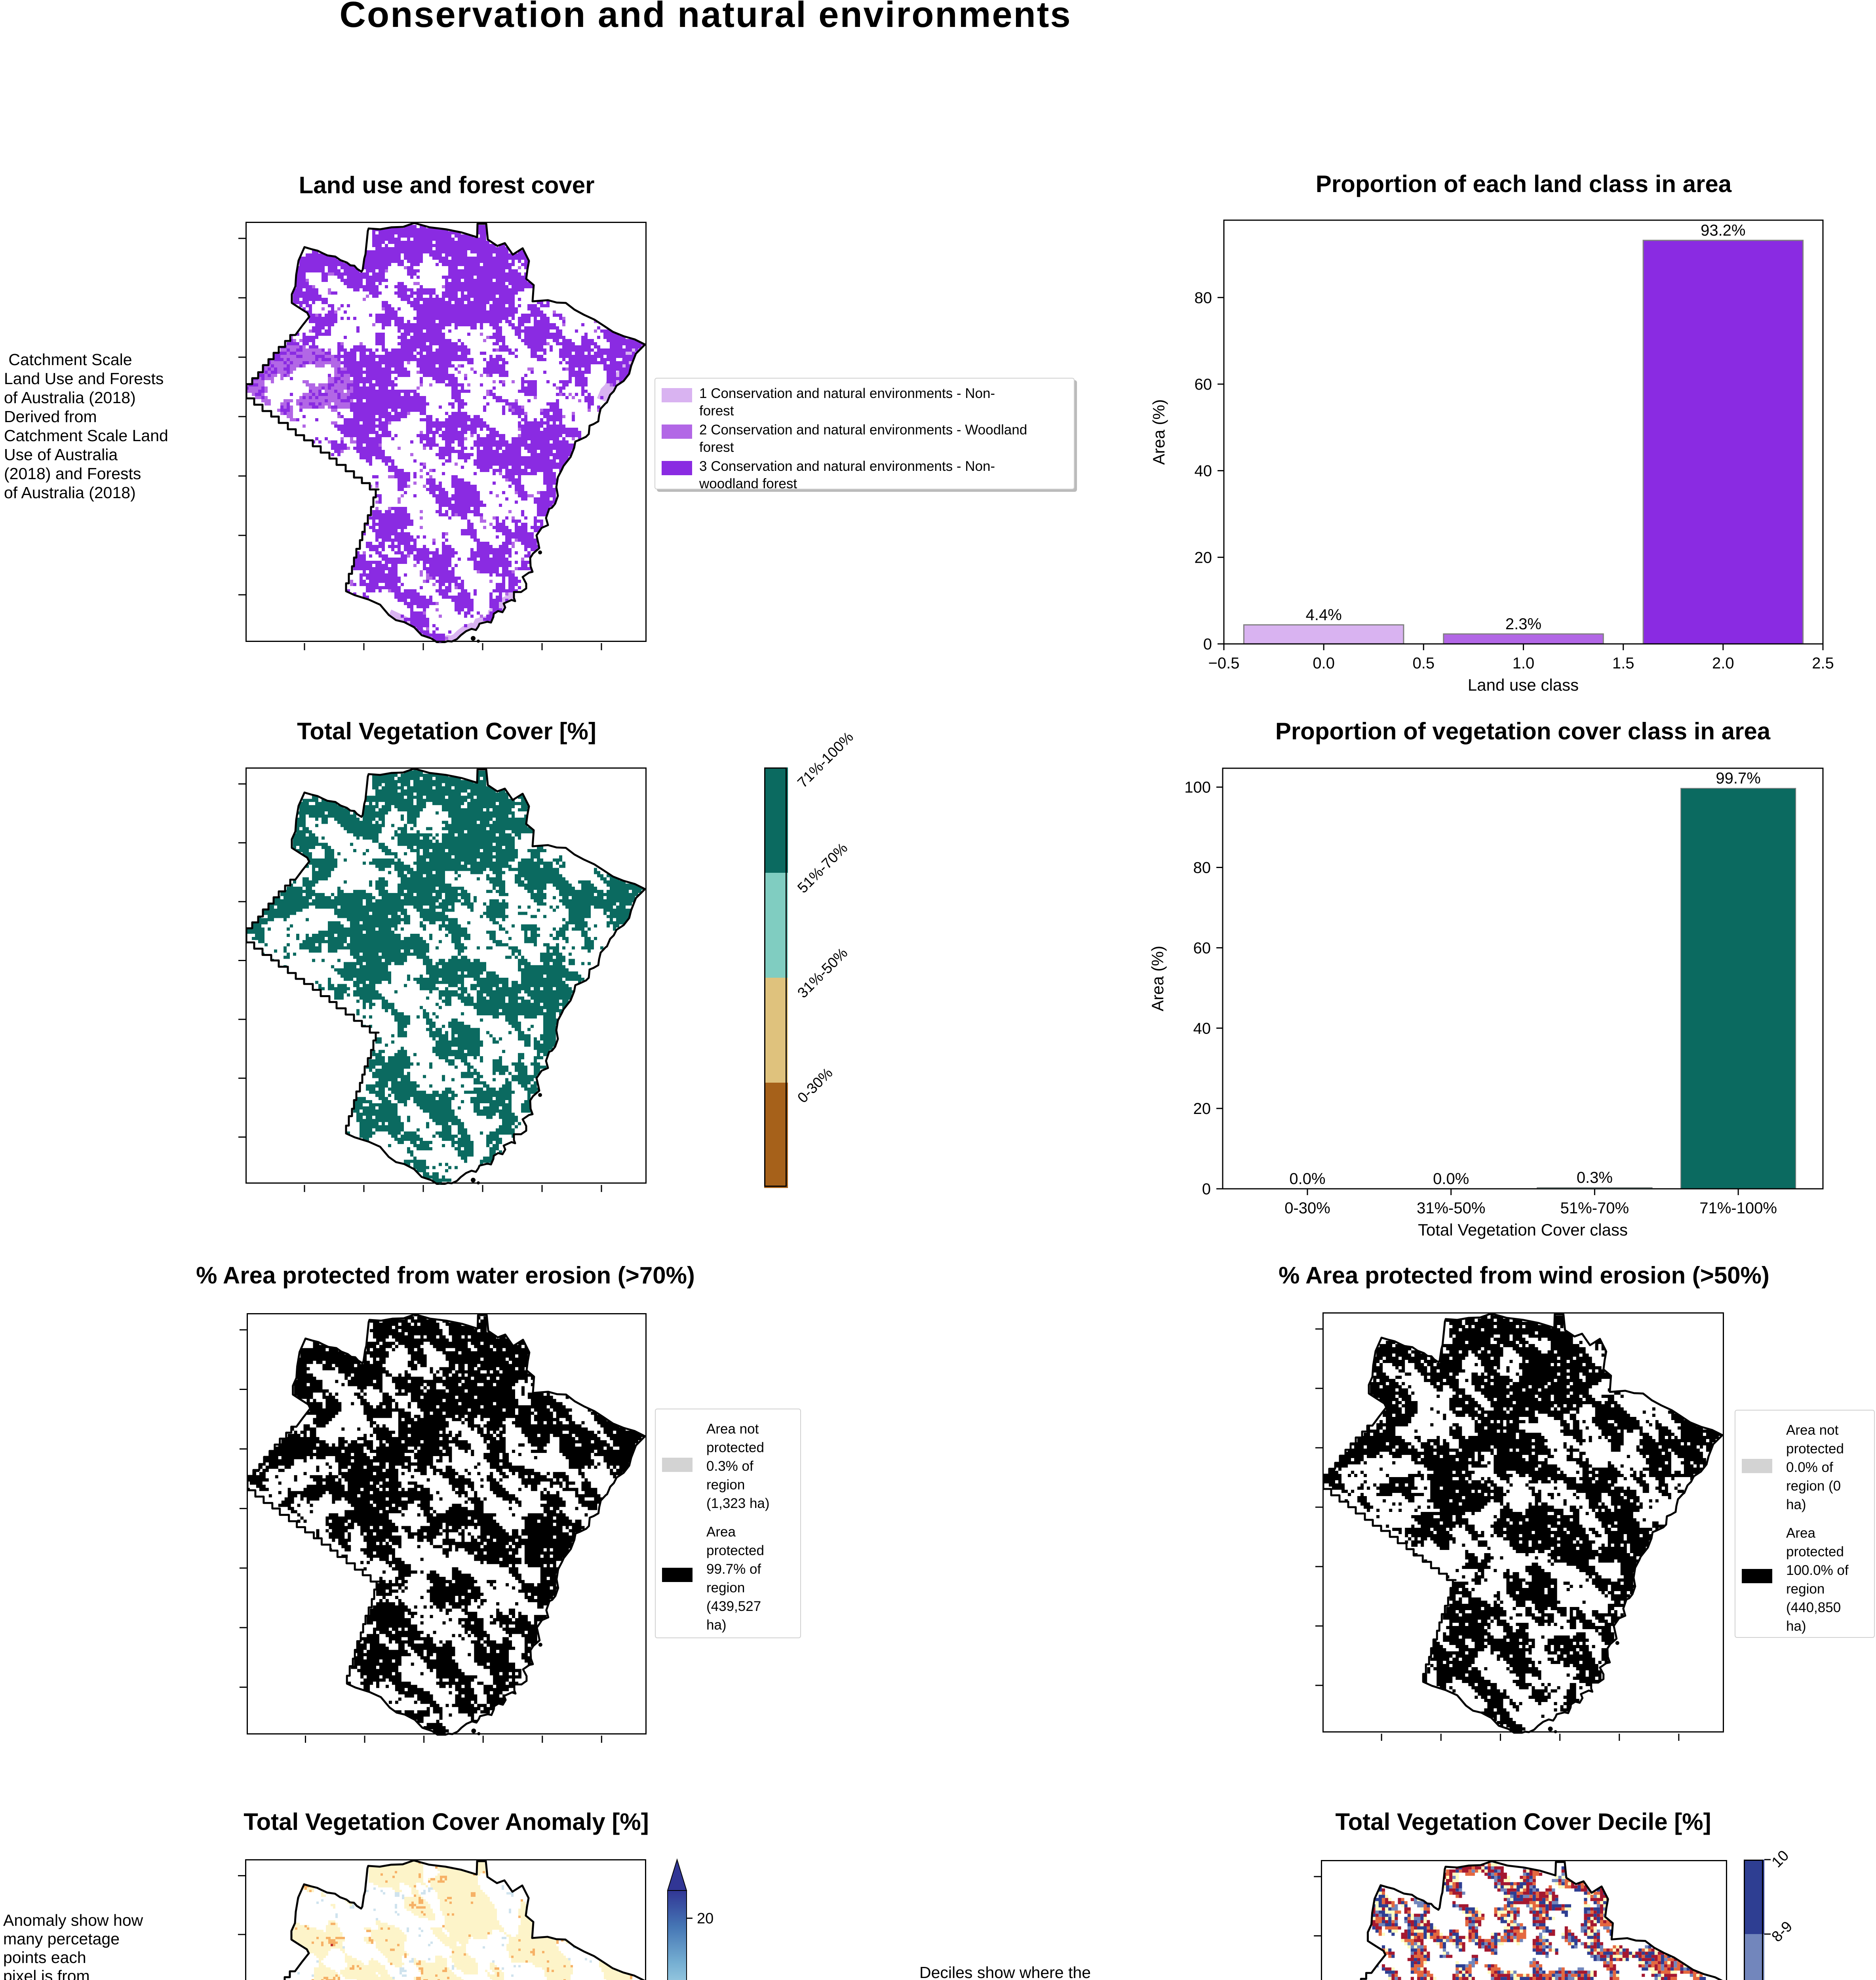 The height and width of the screenshot is (1980, 1876). What do you see at coordinates (1423, 663) in the screenshot?
I see `svg-text: 0.5` at bounding box center [1423, 663].